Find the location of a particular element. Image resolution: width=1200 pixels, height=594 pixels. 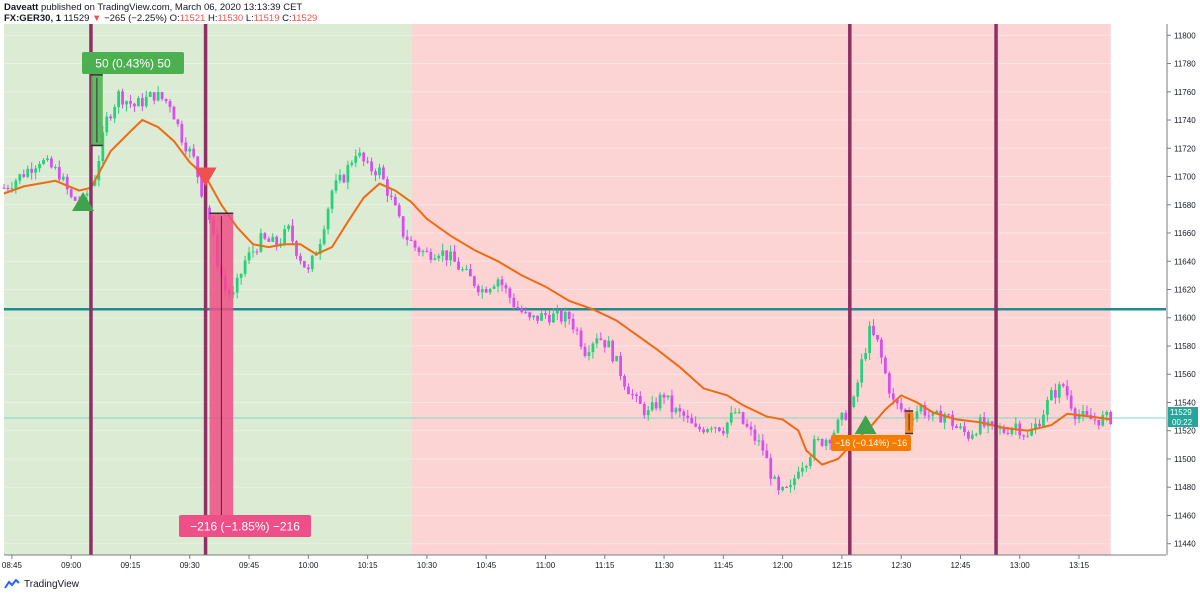

y-tick-label: 11720 is located at coordinates (1185, 148).